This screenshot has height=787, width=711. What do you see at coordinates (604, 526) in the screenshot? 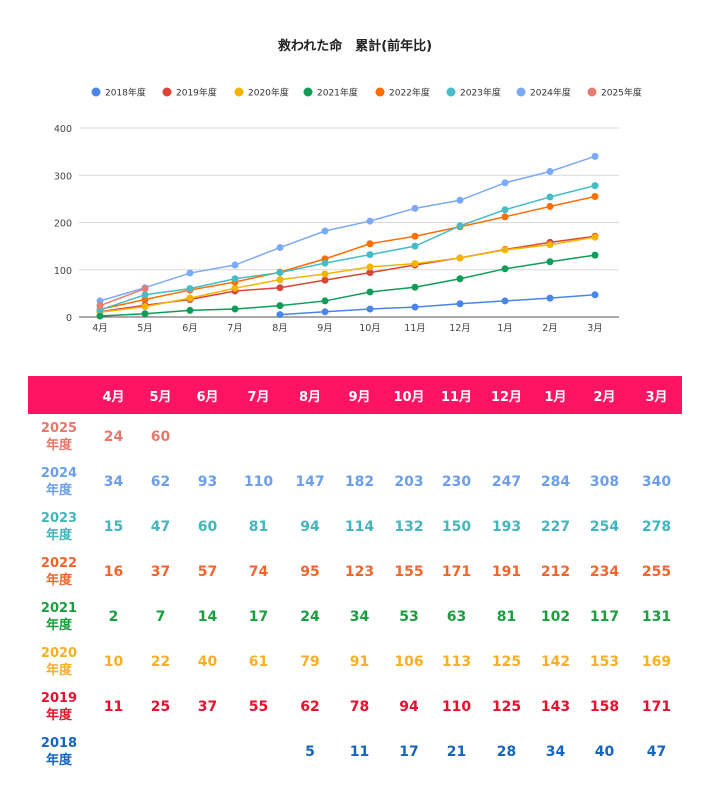
I see `value-cell: 254` at bounding box center [604, 526].